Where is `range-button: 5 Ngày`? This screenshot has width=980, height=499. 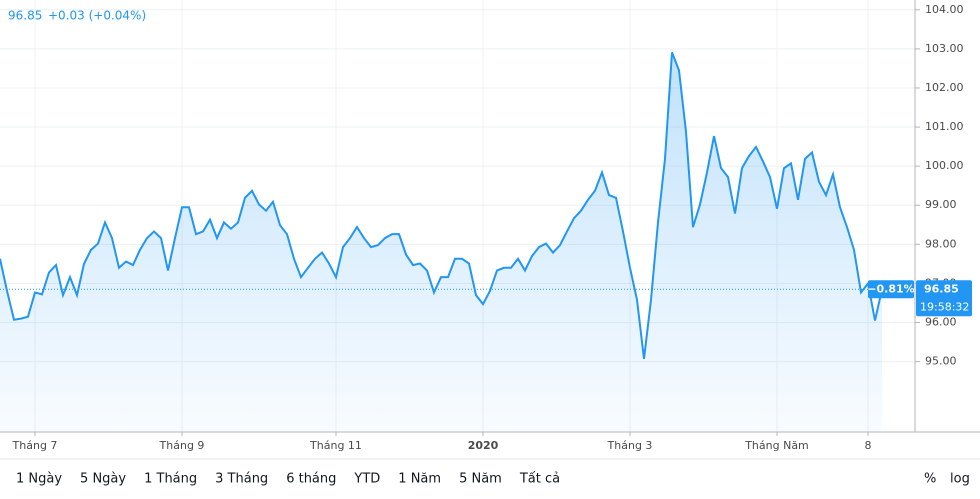 range-button: 5 Ngày is located at coordinates (103, 479).